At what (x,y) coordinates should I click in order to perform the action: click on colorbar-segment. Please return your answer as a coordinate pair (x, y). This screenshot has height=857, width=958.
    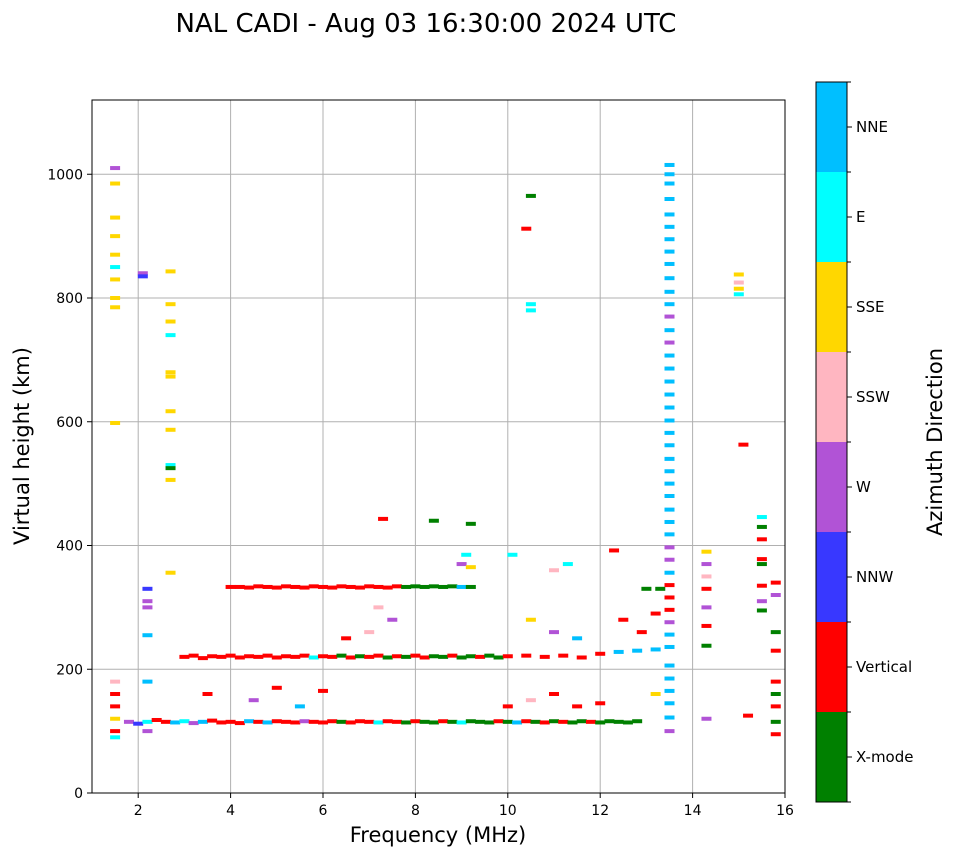
    Looking at the image, I should click on (831, 397).